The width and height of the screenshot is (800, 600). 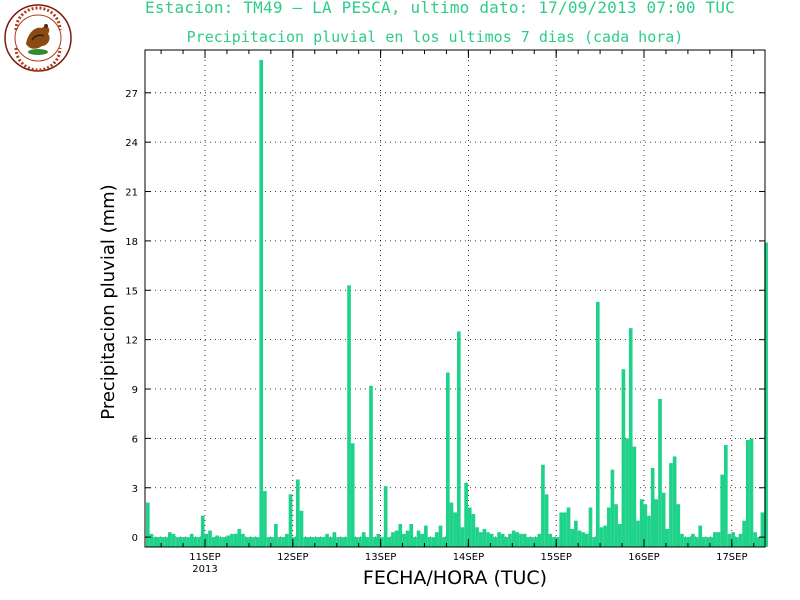 I want to click on y-tick-label: 9, so click(x=135, y=390).